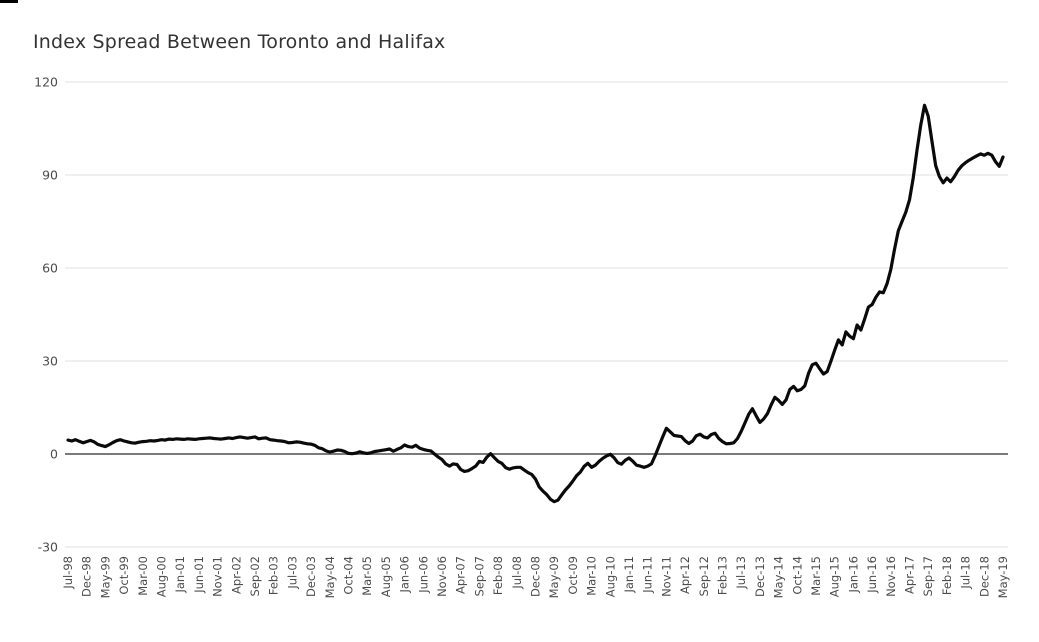 Image resolution: width=1039 pixels, height=642 pixels. I want to click on x-tick-label: Mar-10, so click(592, 576).